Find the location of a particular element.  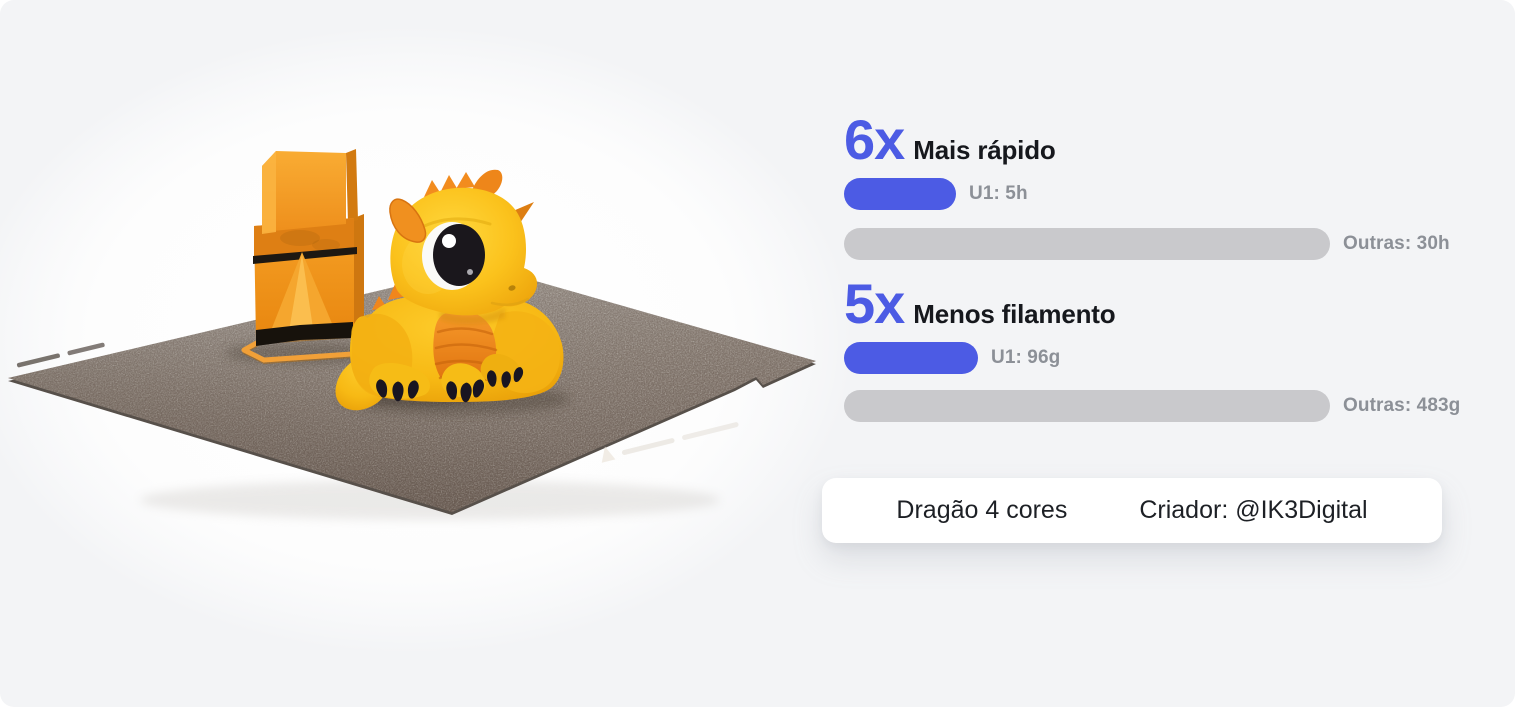

plate-slots is located at coordinates (60, 355).